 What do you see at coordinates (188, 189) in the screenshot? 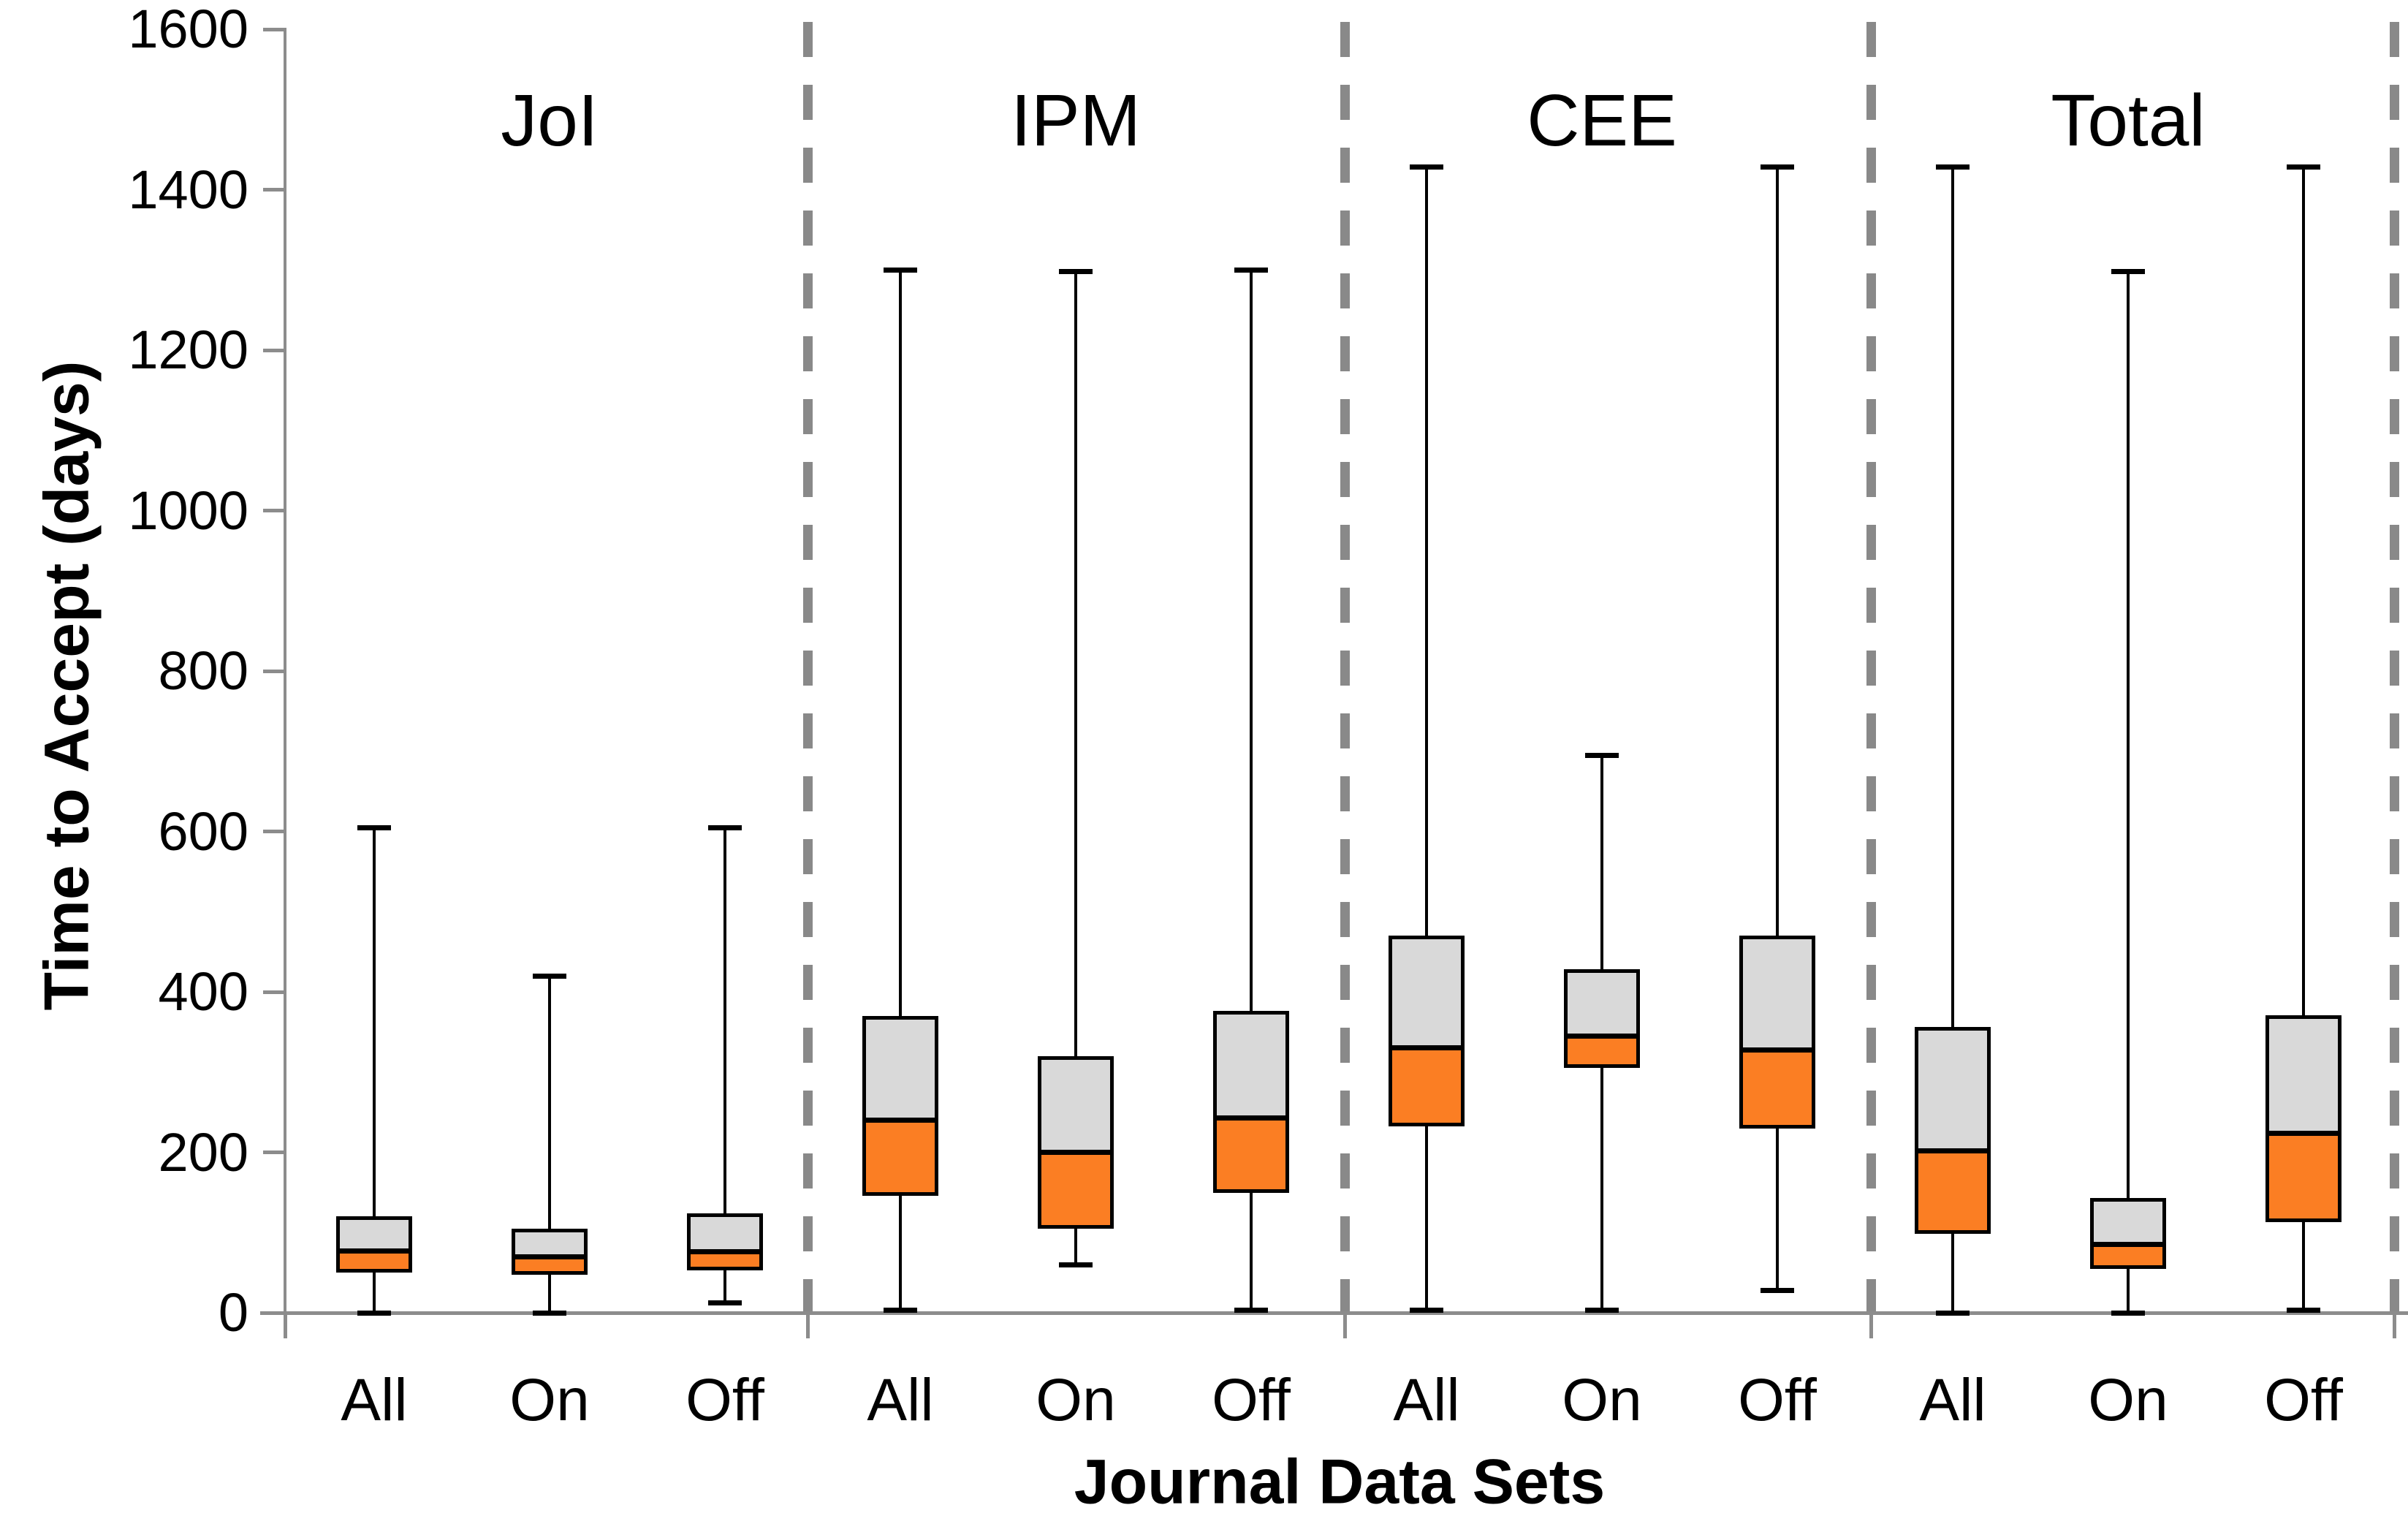
I see `y-tick-label: 1400` at bounding box center [188, 189].